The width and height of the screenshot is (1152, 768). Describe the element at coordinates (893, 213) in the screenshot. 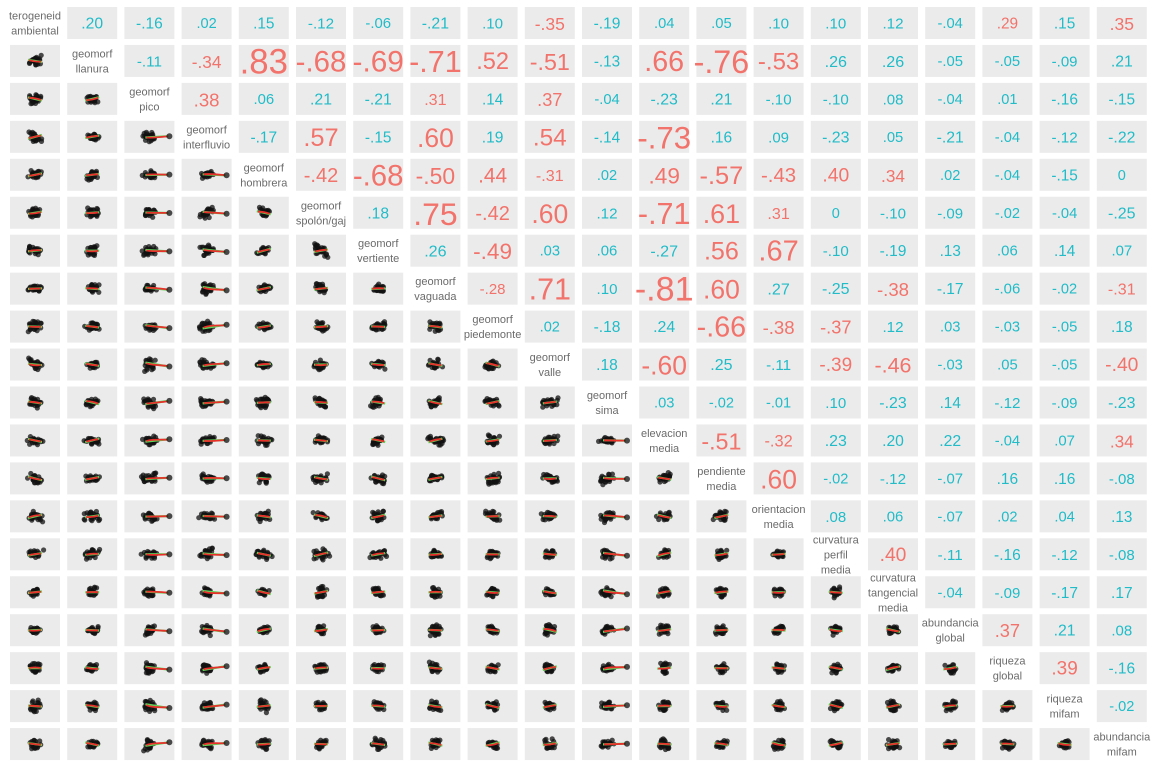

I see `correlation-value: -.10` at that location.